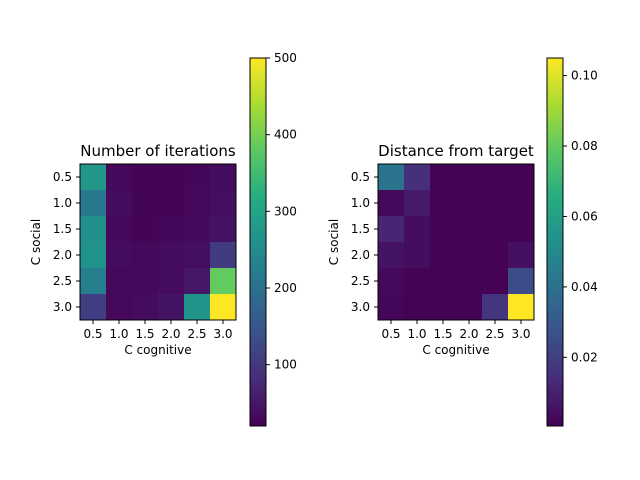 The image size is (640, 480). What do you see at coordinates (390, 334) in the screenshot?
I see `chart2-x-tick-label: 0.5` at bounding box center [390, 334].